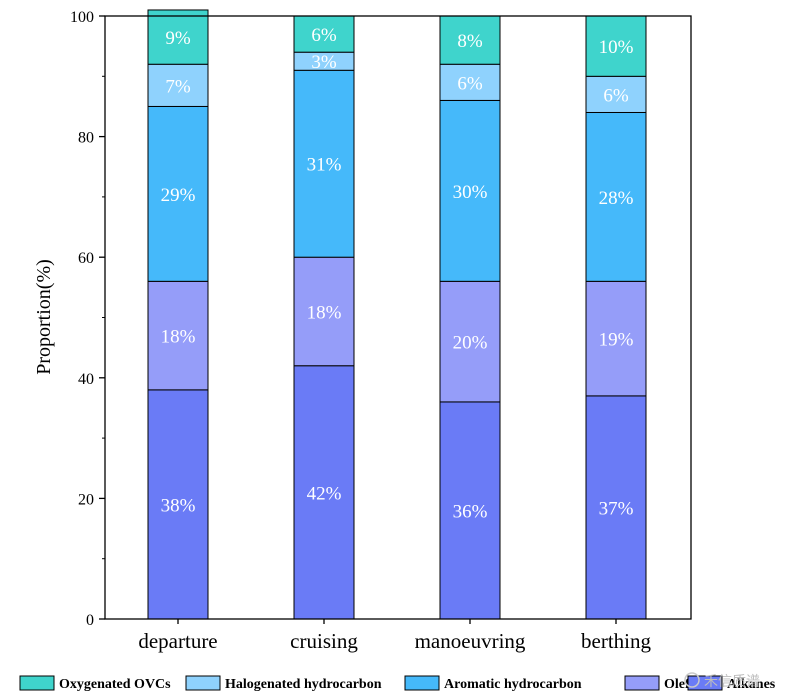 This screenshot has height=698, width=790. What do you see at coordinates (86, 499) in the screenshot?
I see `y-tick-label-20: 20` at bounding box center [86, 499].